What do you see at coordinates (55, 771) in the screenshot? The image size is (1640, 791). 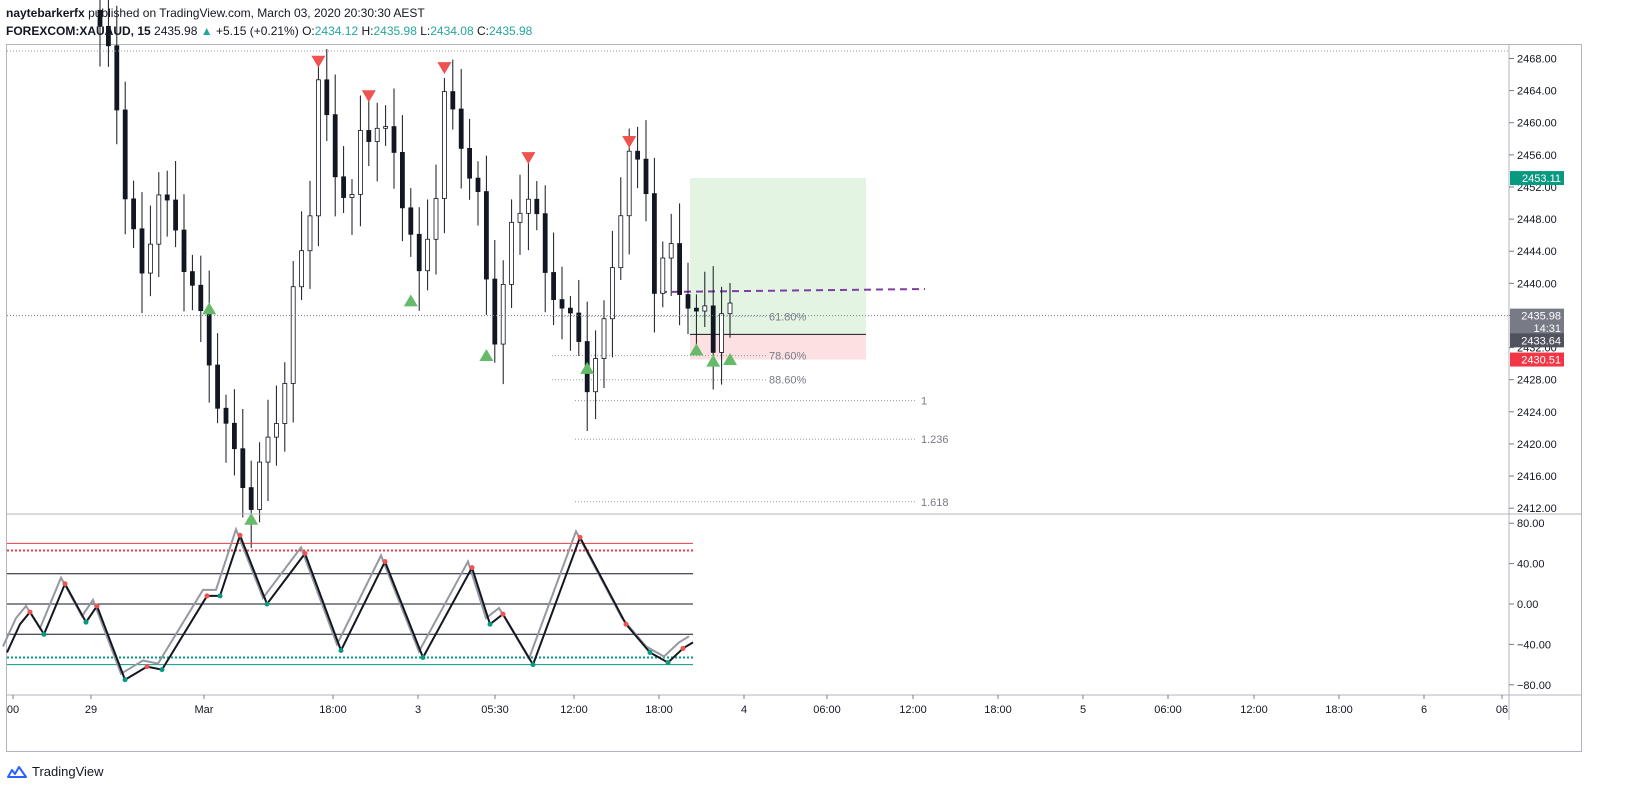 I see `footer-brand: TradingView` at bounding box center [55, 771].